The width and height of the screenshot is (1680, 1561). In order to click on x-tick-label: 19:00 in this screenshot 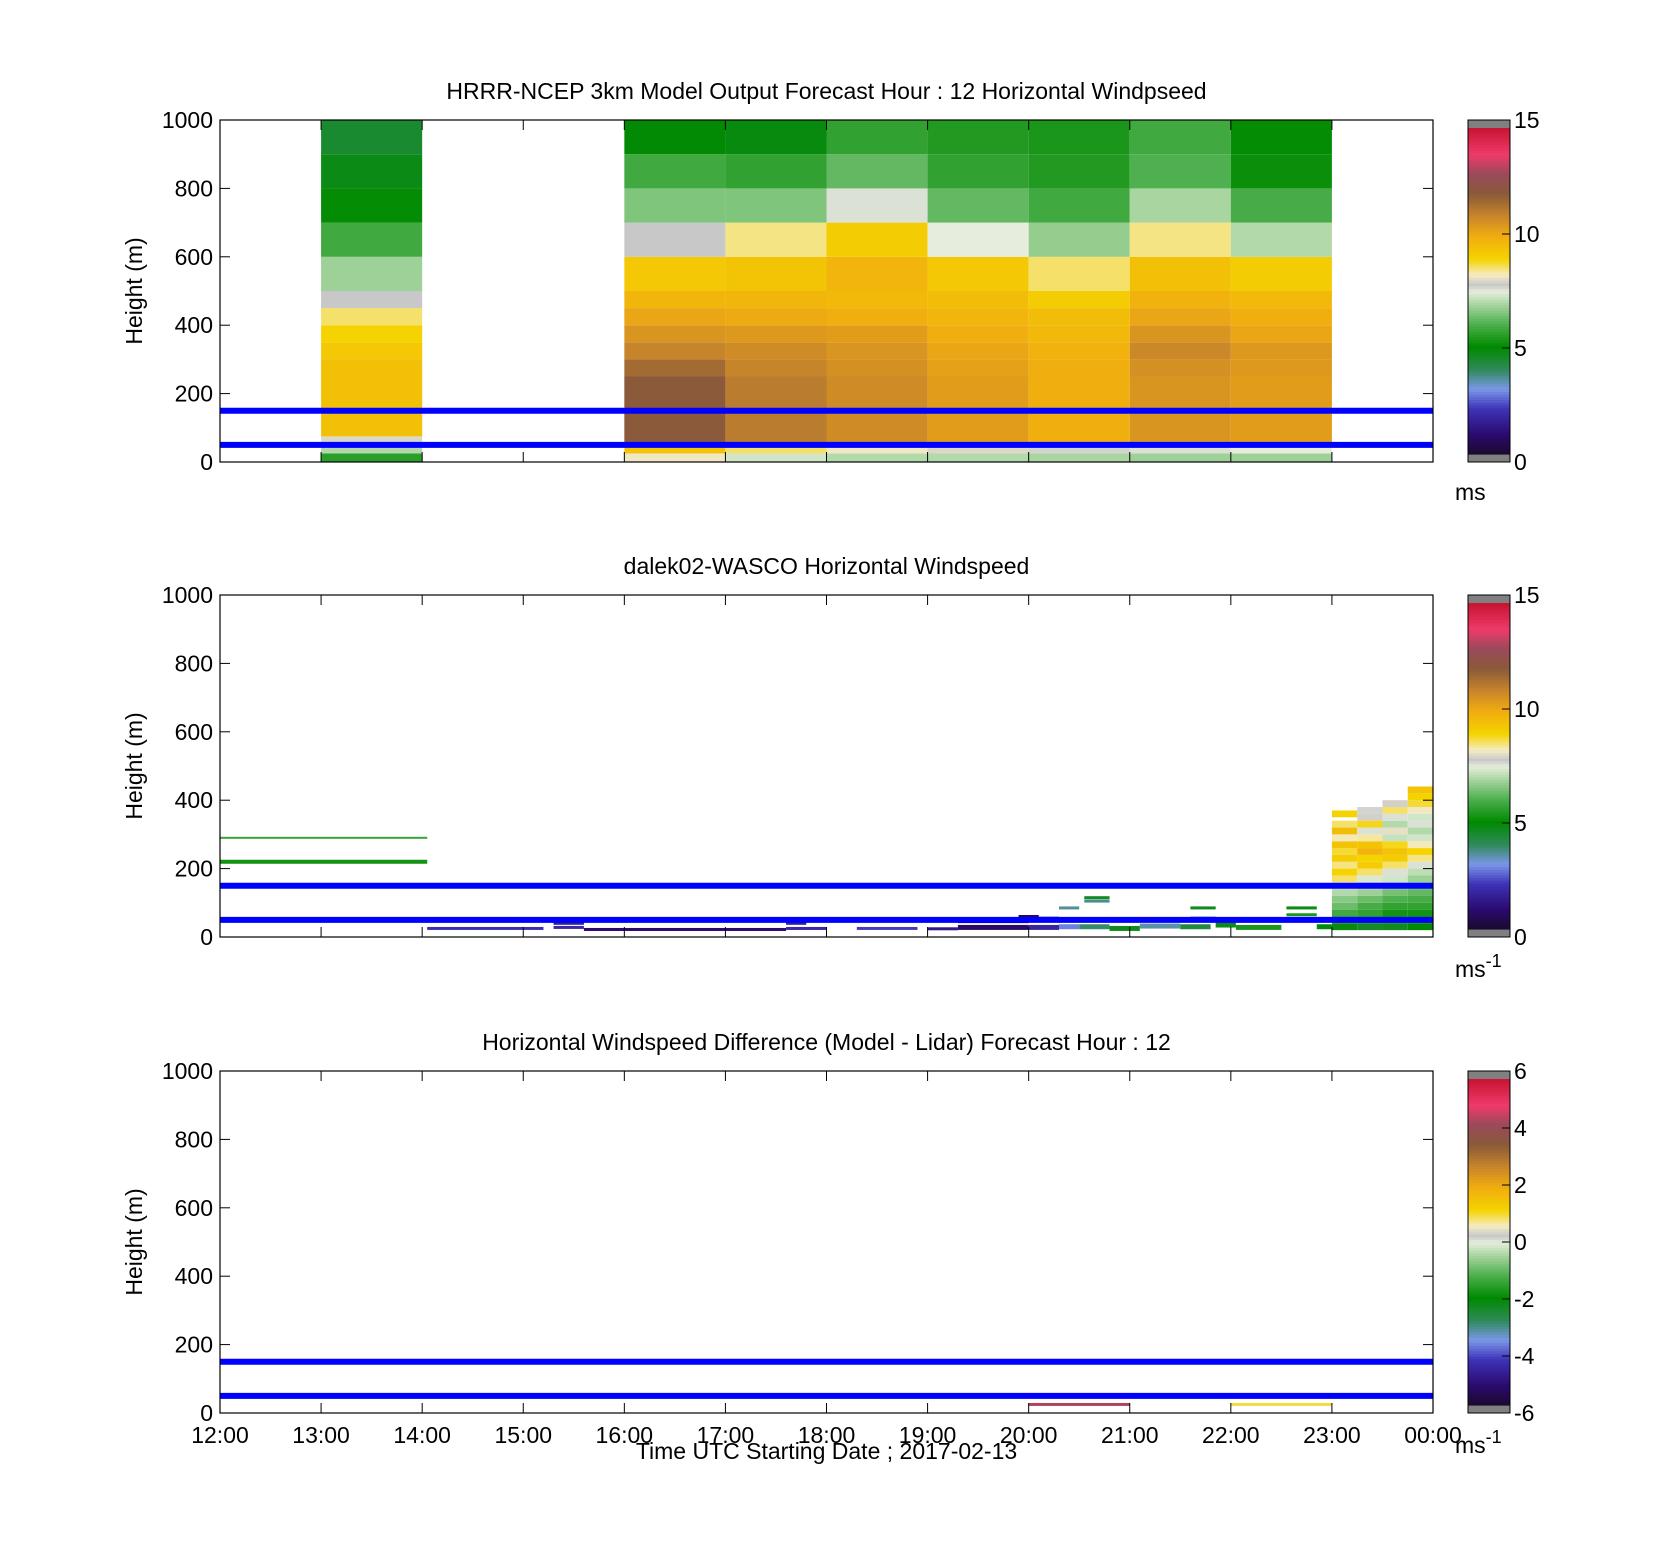, I will do `click(928, 1435)`.